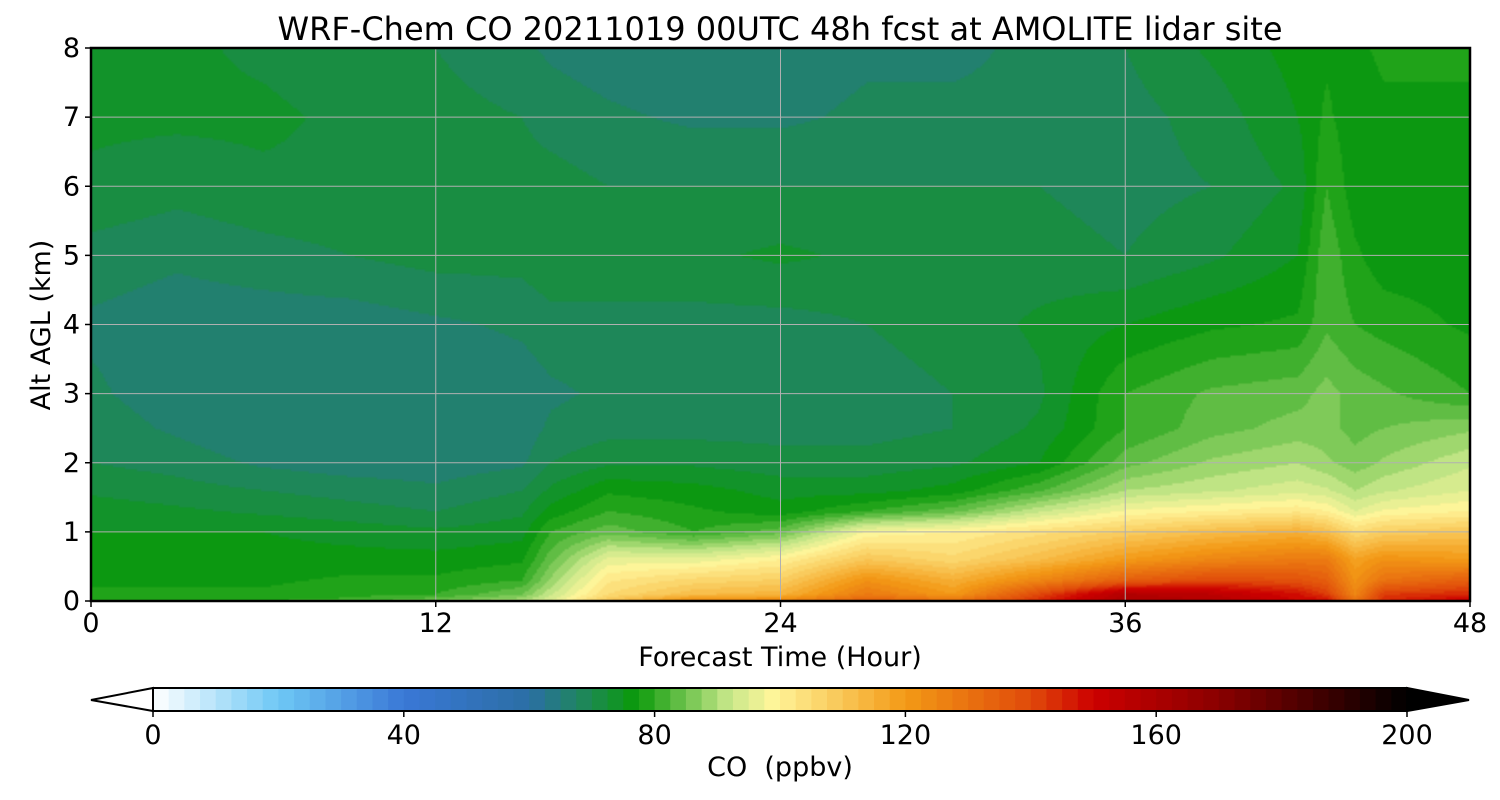 Image resolution: width=1500 pixels, height=800 pixels. Describe the element at coordinates (780, 657) in the screenshot. I see `x-axis-label: Forecast Time (Hour)` at that location.